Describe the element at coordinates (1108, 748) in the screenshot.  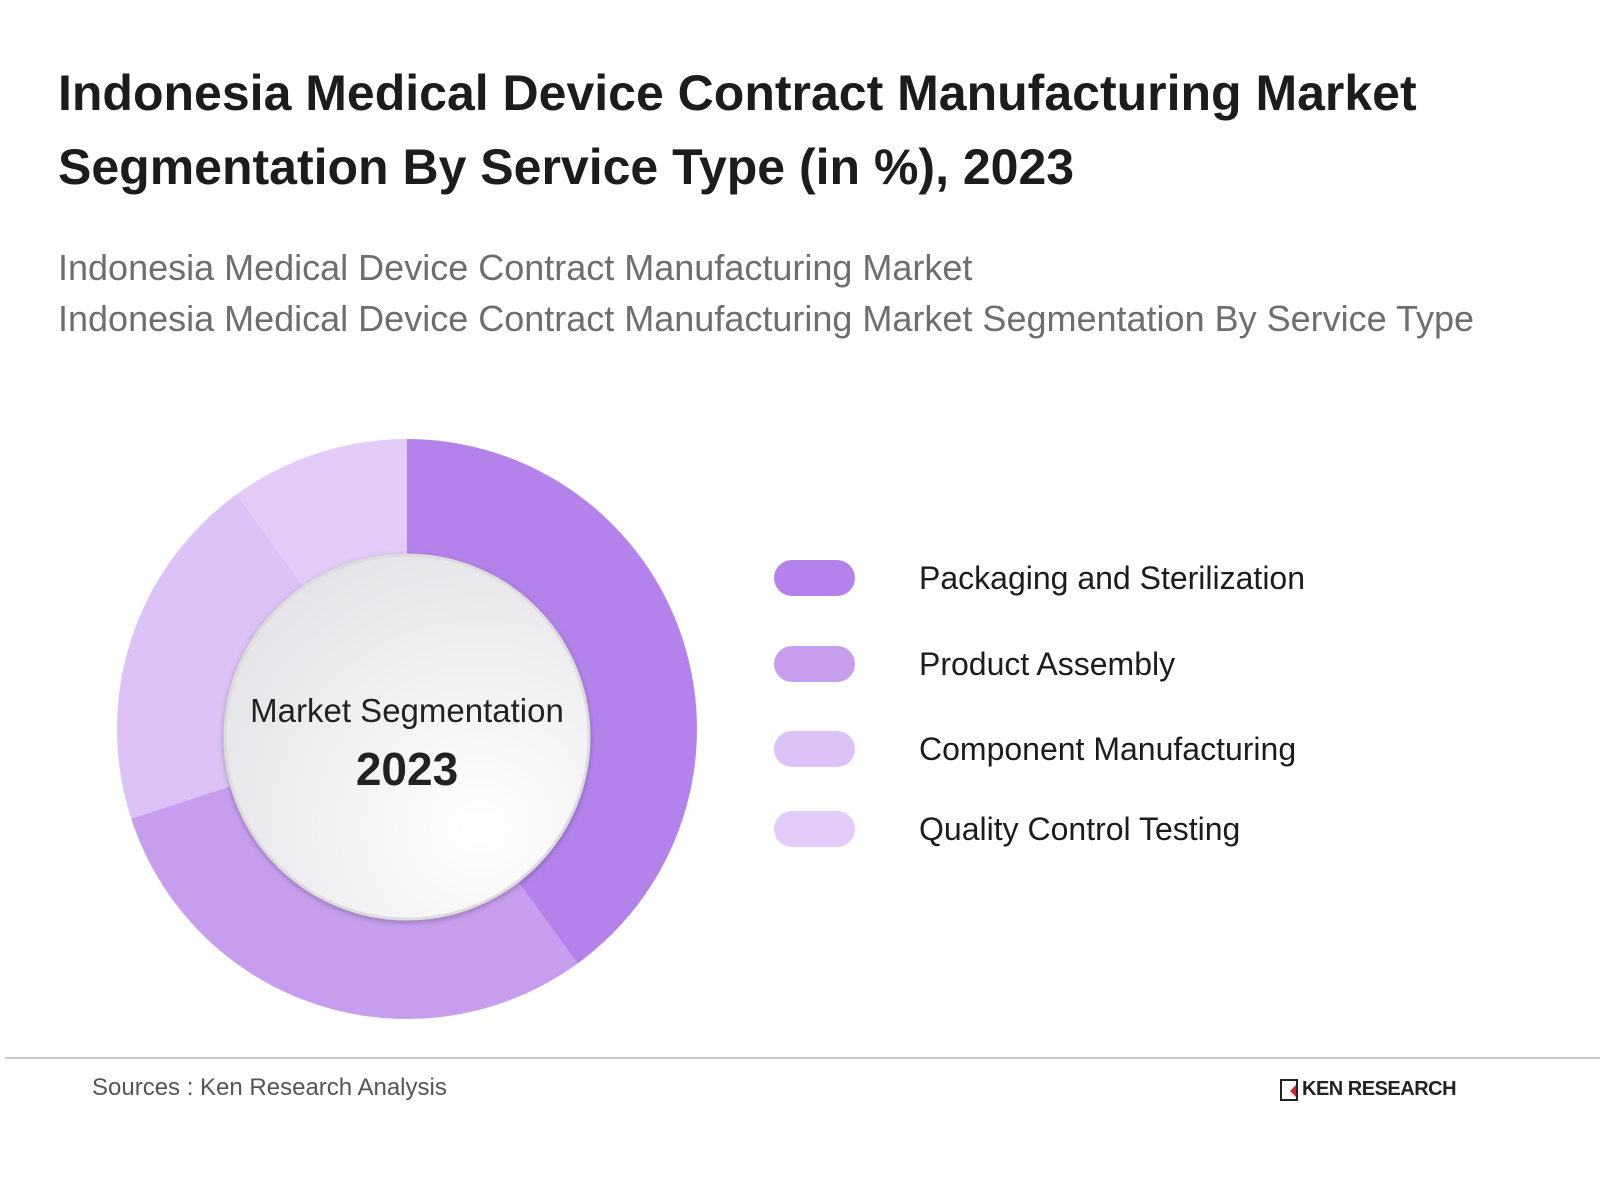
I see `legend-label: Component Manufacturing` at that location.